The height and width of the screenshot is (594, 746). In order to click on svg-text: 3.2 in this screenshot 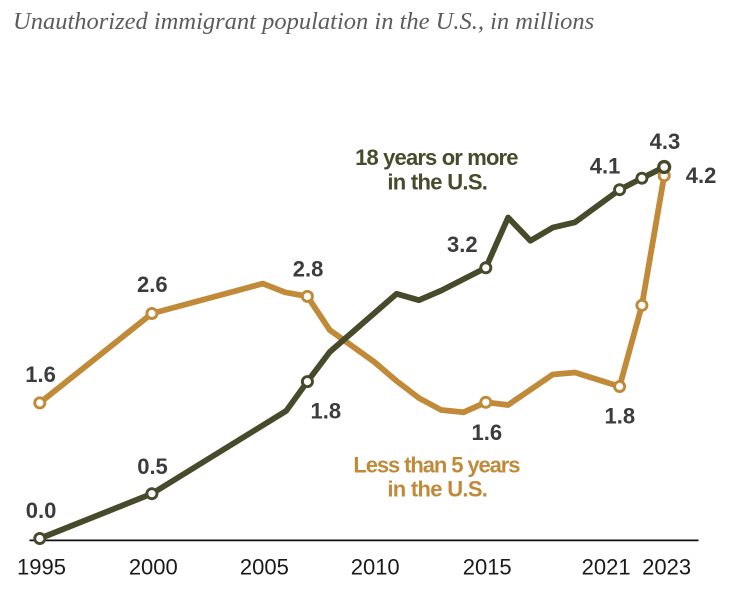, I will do `click(462, 244)`.